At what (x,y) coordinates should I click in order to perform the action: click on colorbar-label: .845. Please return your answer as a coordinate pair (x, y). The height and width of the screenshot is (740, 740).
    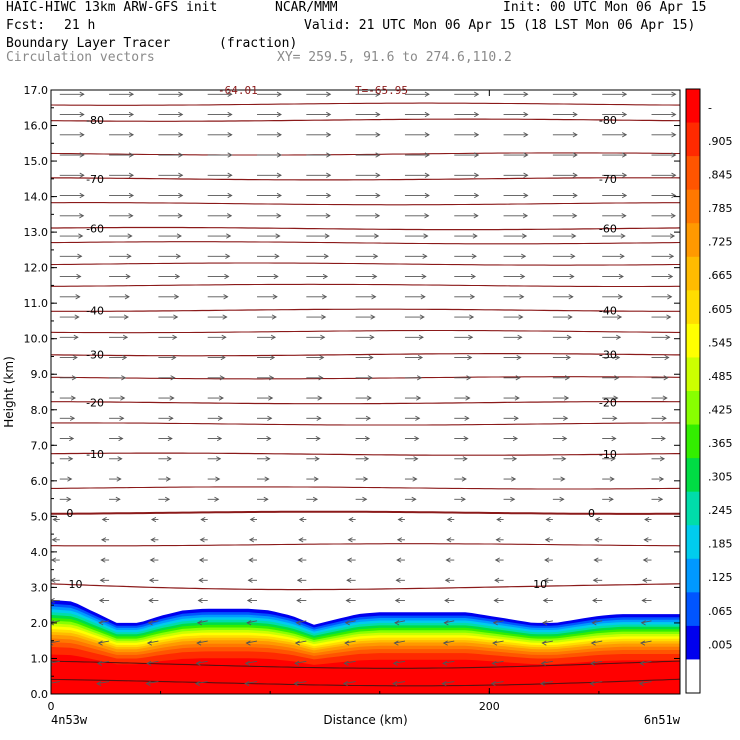
    Looking at the image, I should click on (720, 175).